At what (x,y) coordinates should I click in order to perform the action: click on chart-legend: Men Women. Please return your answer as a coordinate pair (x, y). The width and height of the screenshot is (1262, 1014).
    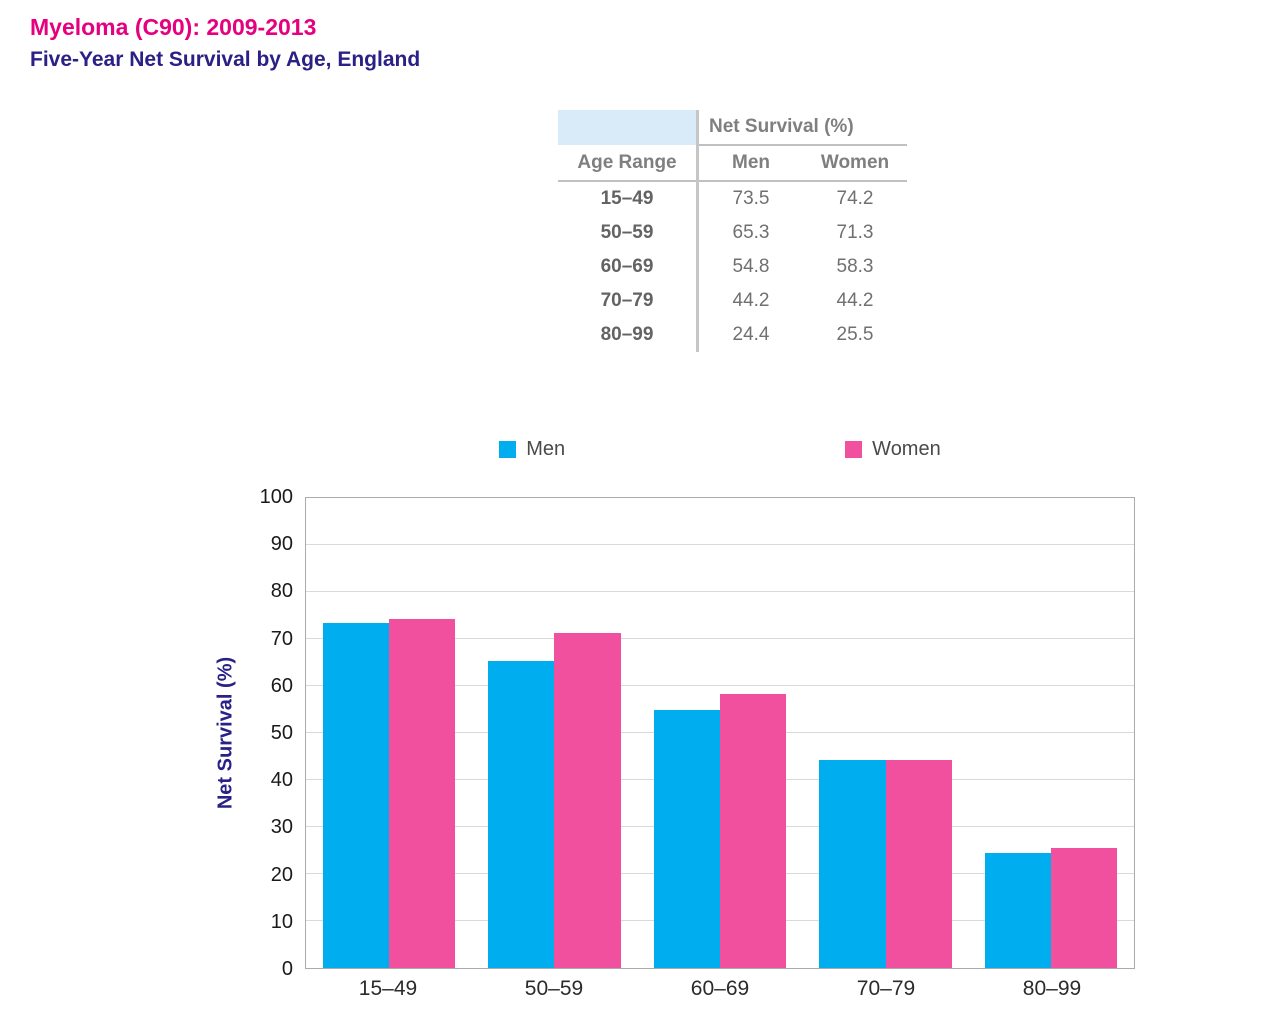
    Looking at the image, I should click on (720, 449).